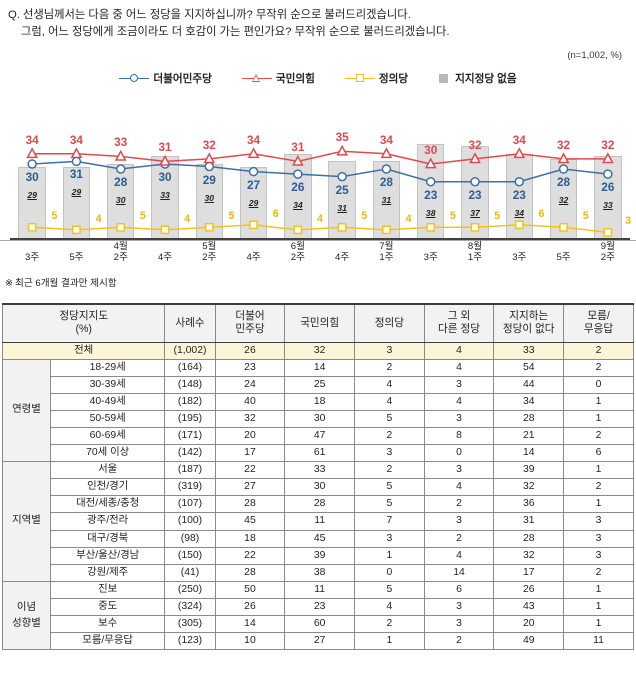  What do you see at coordinates (107, 453) in the screenshot?
I see `row-label: 70세 이상` at bounding box center [107, 453].